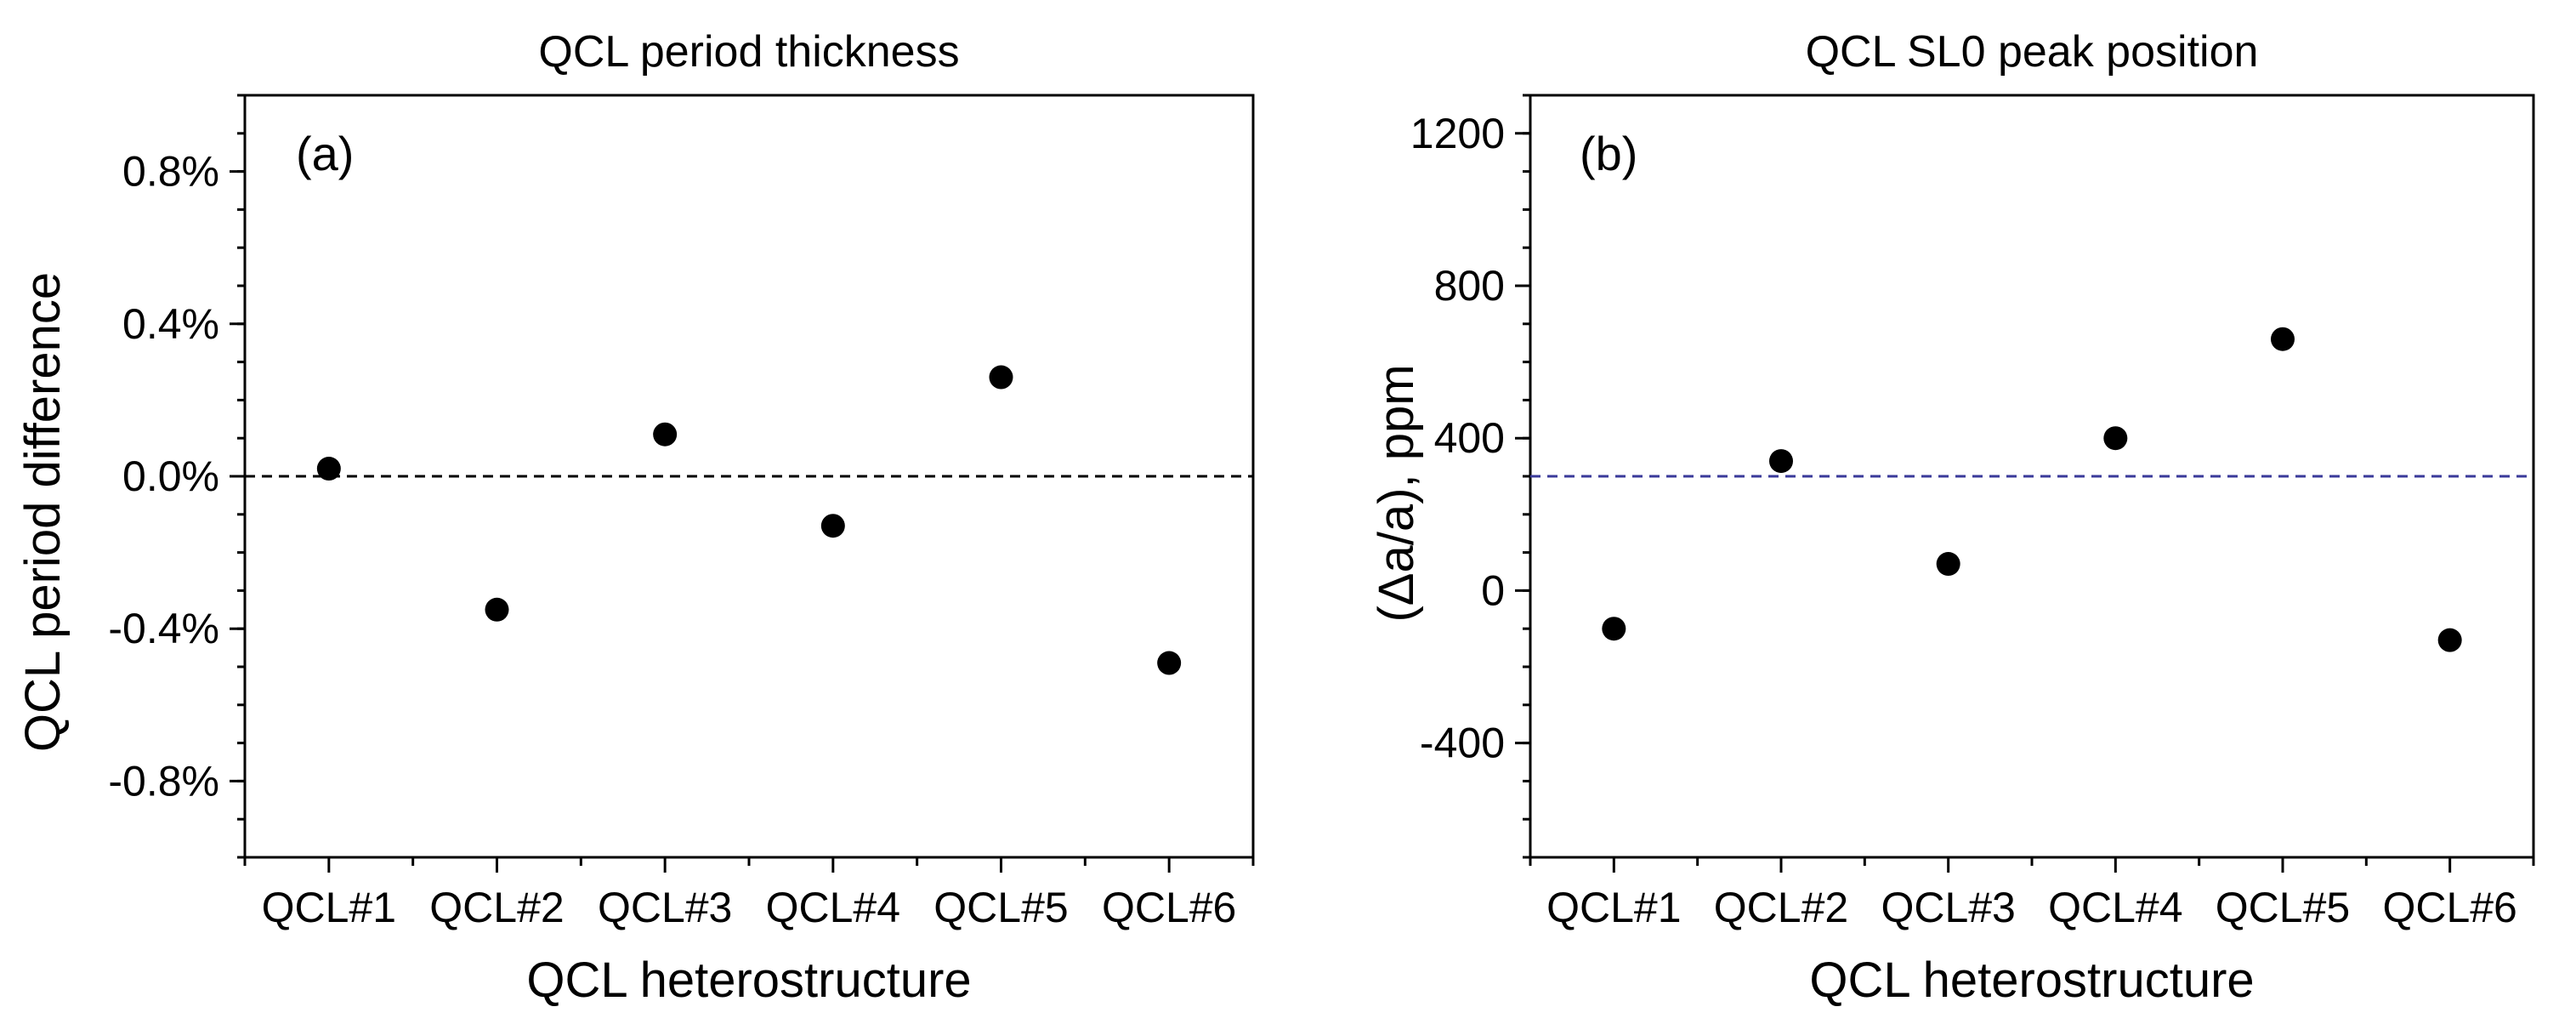 This screenshot has height=1024, width=2576. I want to click on x-tick-label-b: QCL#4, so click(2115, 907).